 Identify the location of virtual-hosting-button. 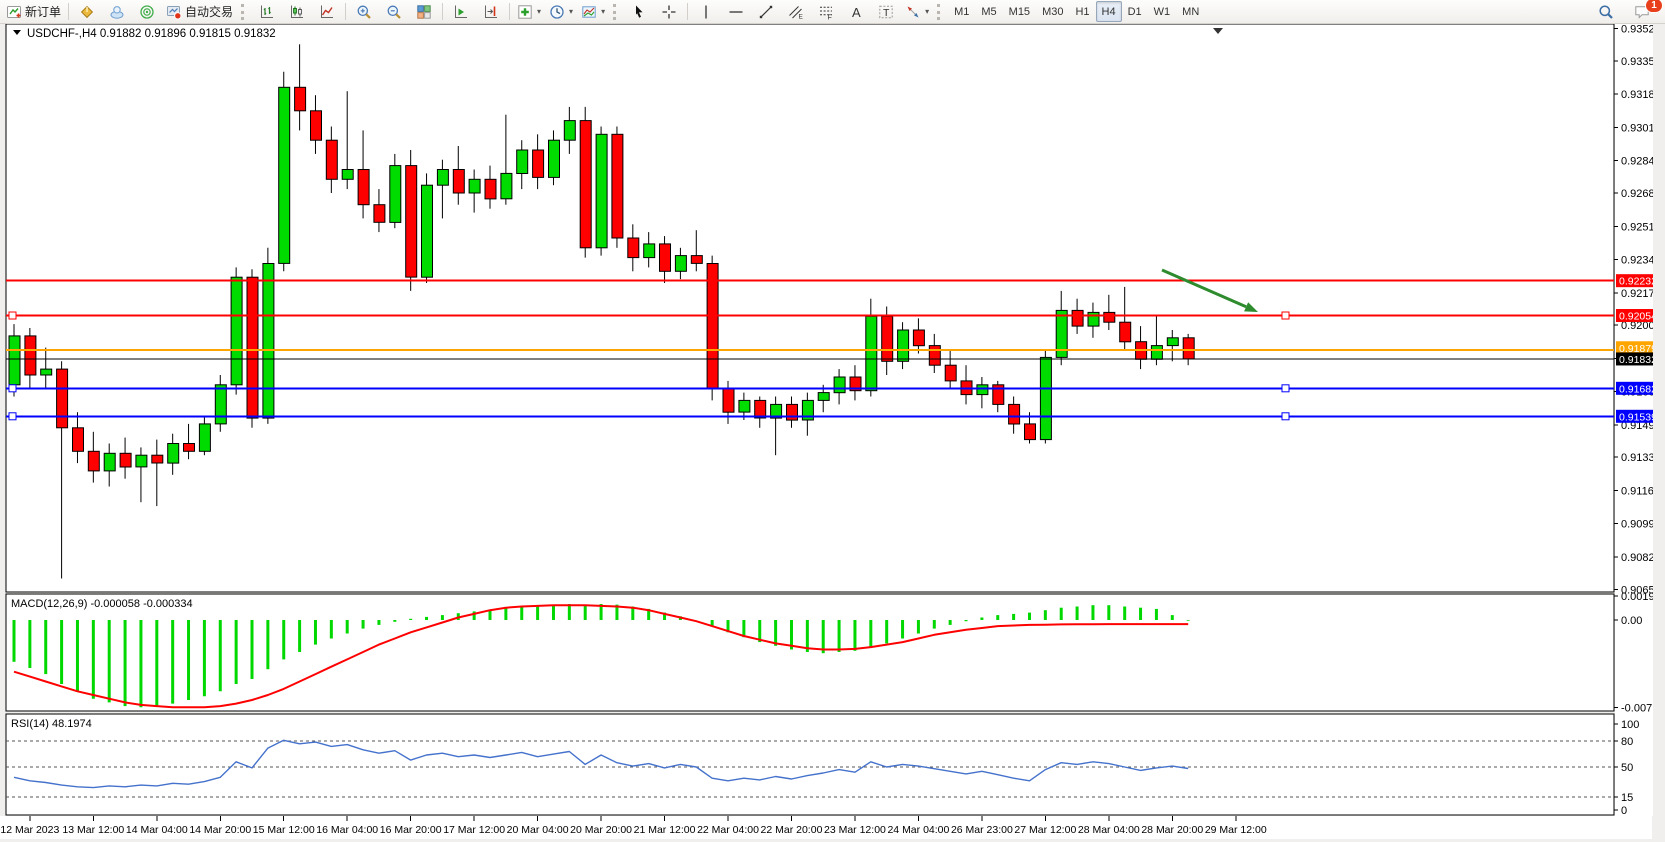
(117, 12).